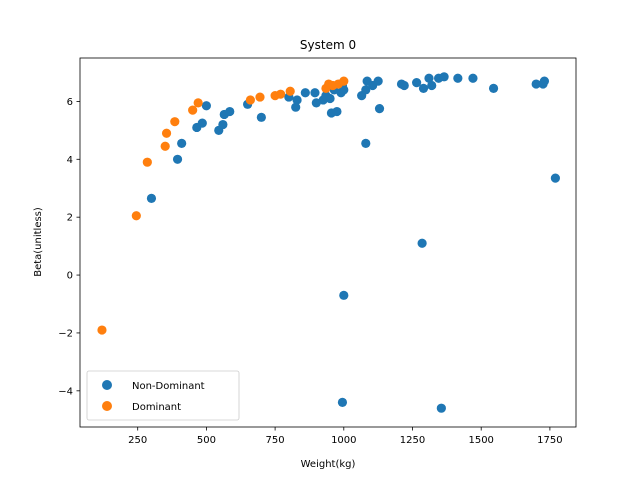  What do you see at coordinates (343, 440) in the screenshot?
I see `x-tick-label: 1000` at bounding box center [343, 440].